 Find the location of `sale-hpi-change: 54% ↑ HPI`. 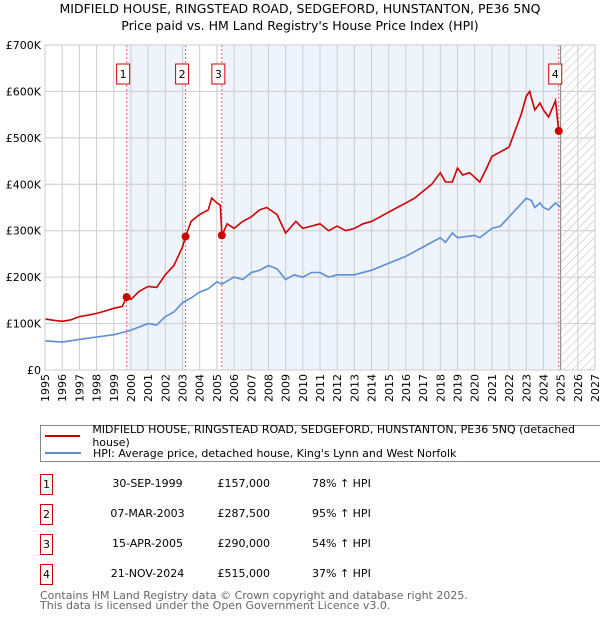

sale-hpi-change: 54% ↑ HPI is located at coordinates (341, 543).